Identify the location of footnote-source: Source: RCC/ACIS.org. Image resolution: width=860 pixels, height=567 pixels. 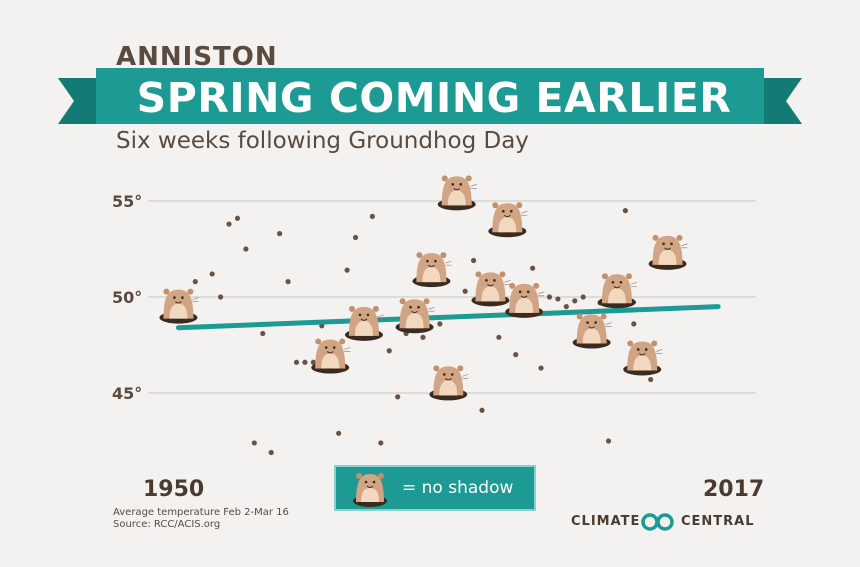
(167, 524).